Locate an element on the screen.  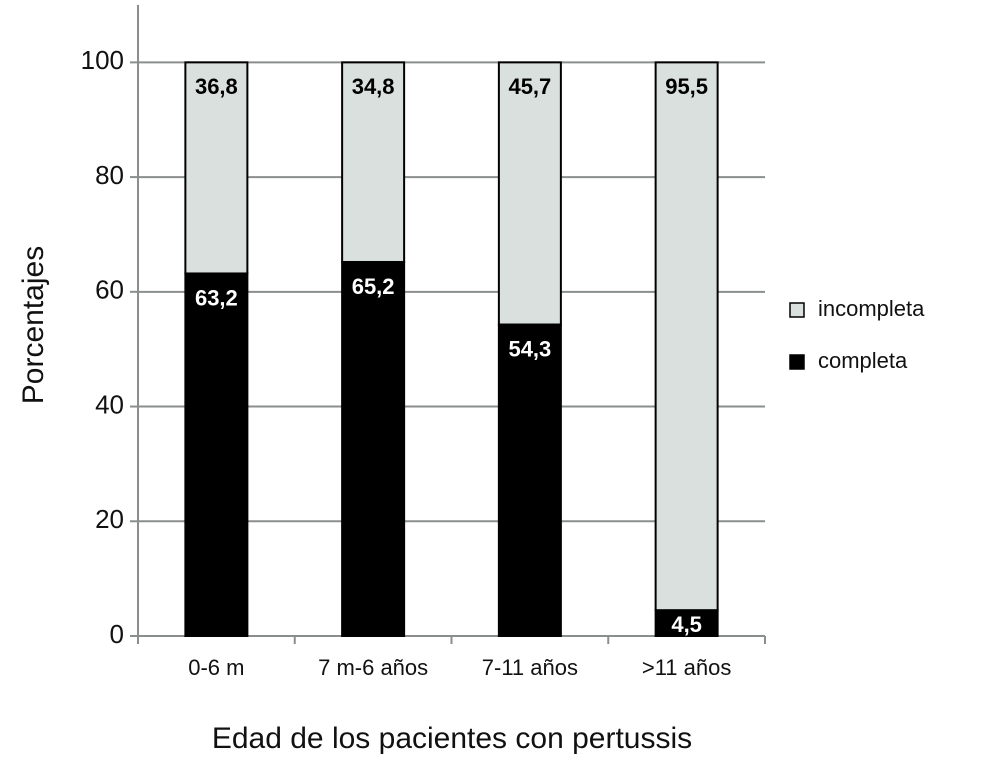
y-tick-label: 80 is located at coordinates (109, 175).